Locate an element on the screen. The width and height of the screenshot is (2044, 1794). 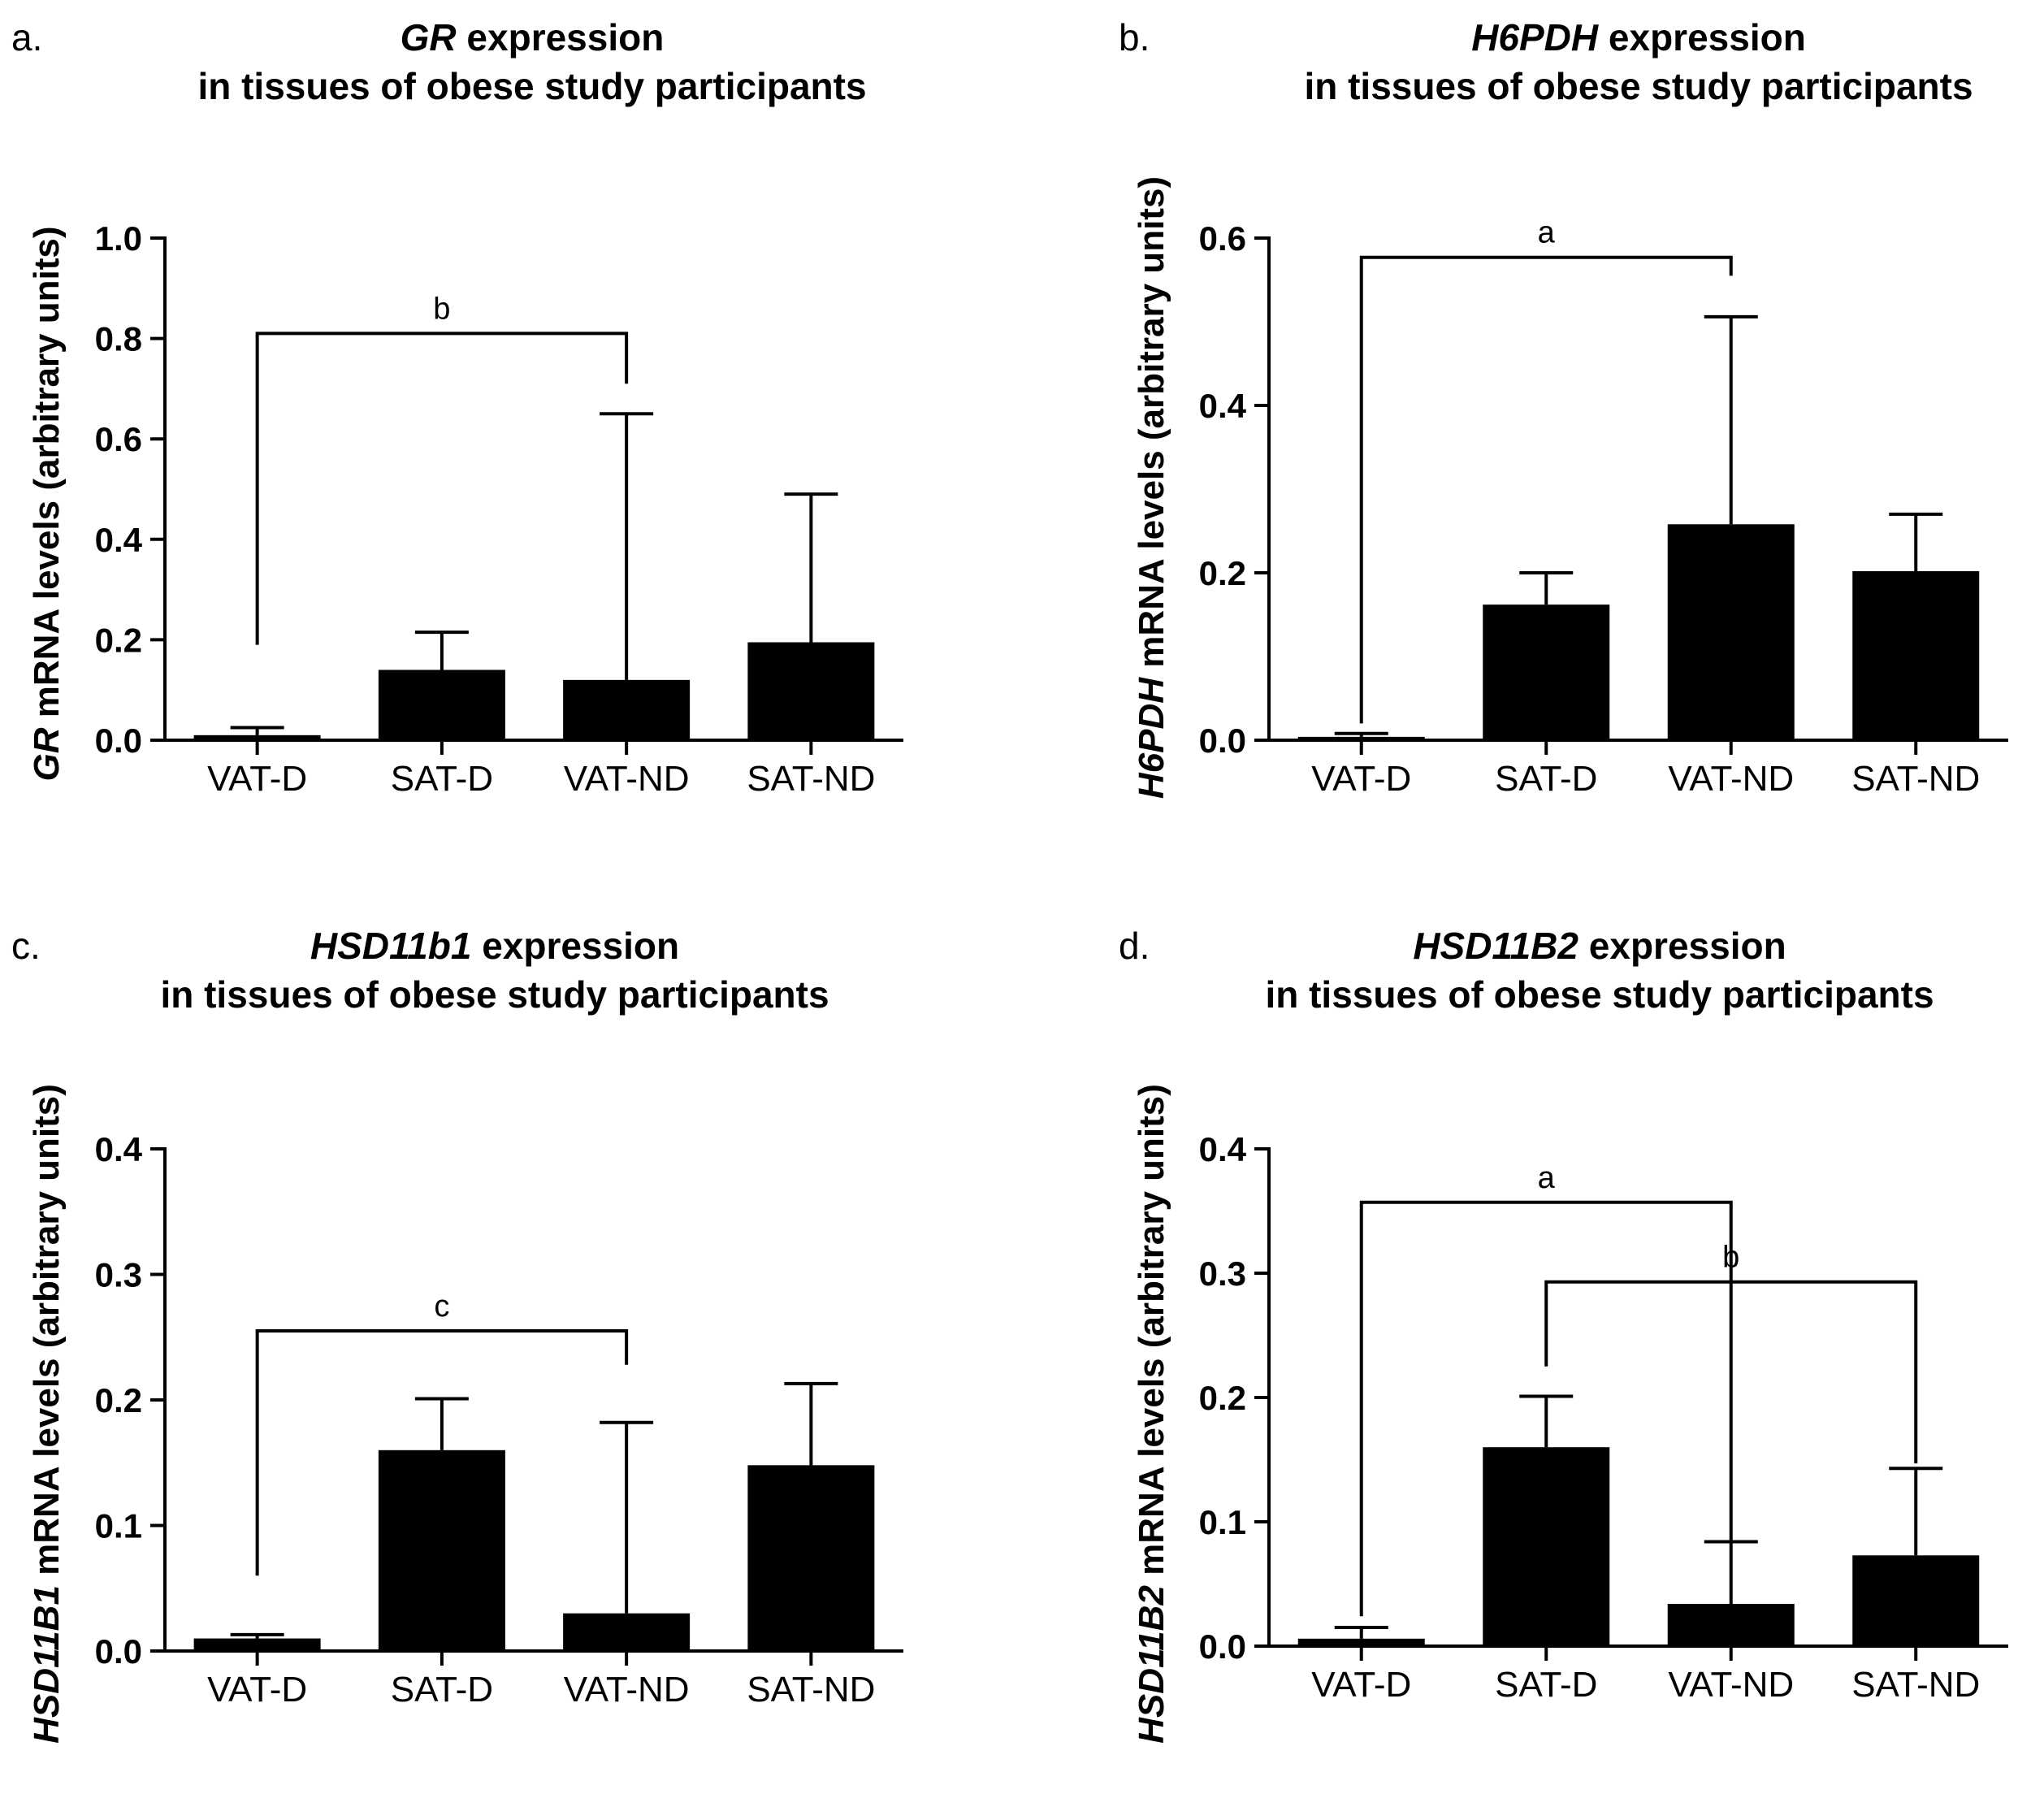
panel-b-plot: 0.0 0.2 0.4 0.6 VAT-D SAT-D VAT-ND SAT-ND a is located at coordinates (1604, 507).